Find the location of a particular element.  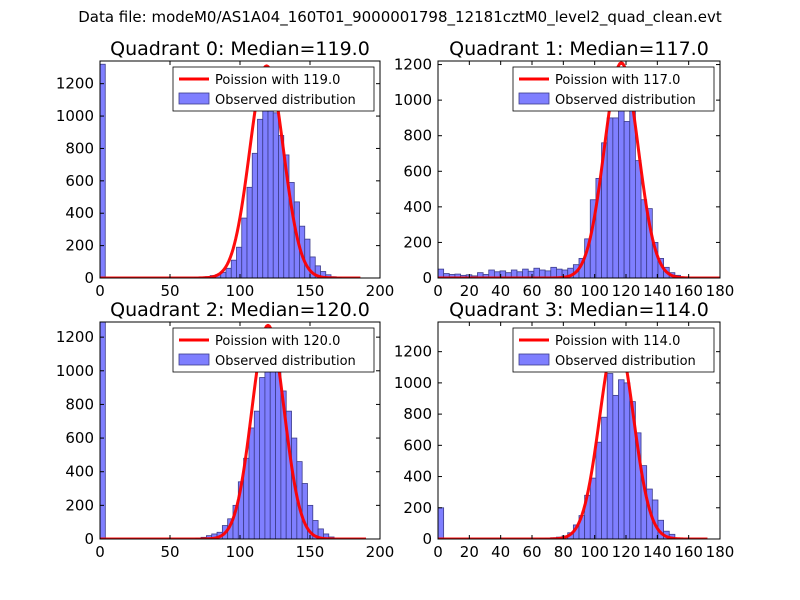

x-tick-label: 20 is located at coordinates (469, 291).